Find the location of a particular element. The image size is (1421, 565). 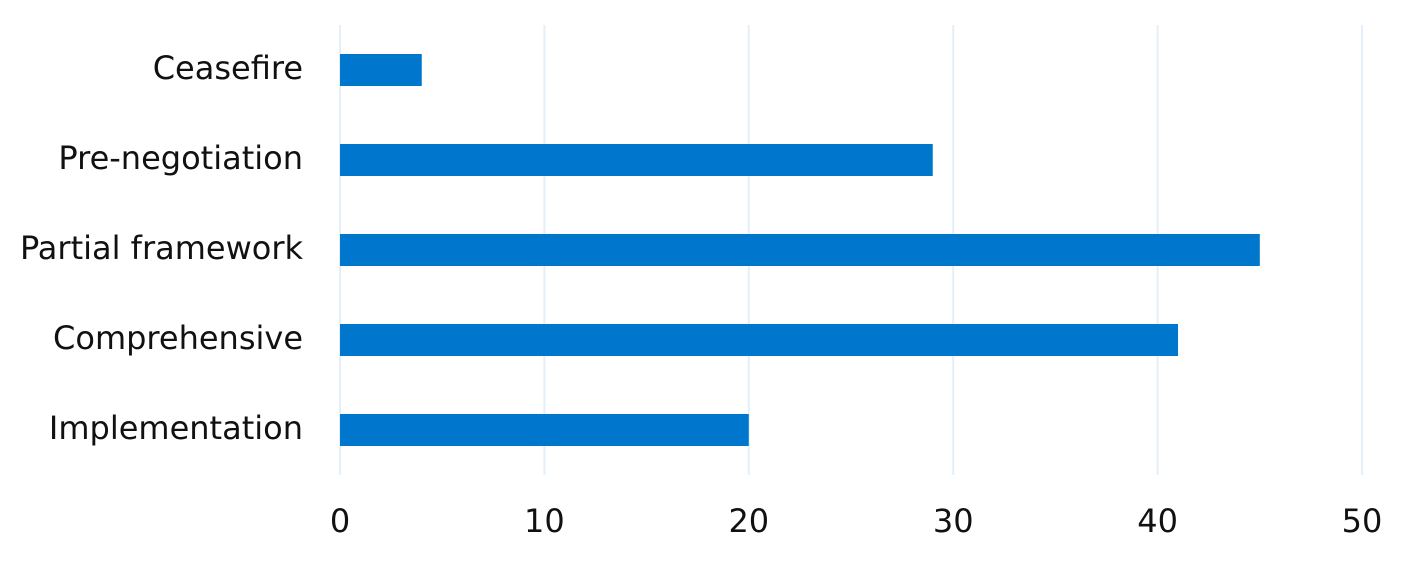

y-tick-label: Ceasefire is located at coordinates (228, 68).